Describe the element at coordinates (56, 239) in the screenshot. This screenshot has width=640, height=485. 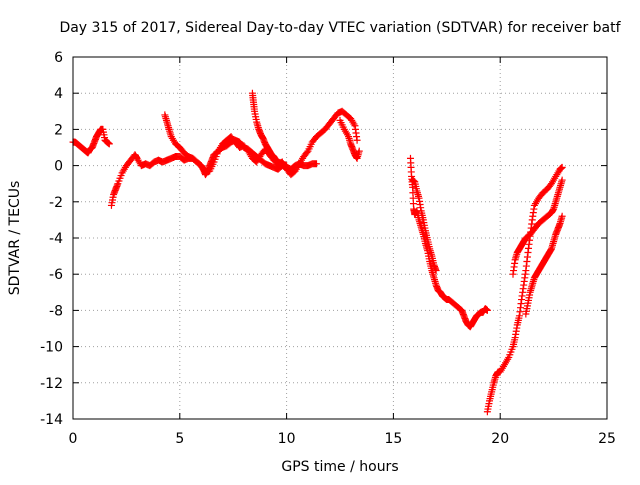
I see `y-tick-label: -4` at that location.